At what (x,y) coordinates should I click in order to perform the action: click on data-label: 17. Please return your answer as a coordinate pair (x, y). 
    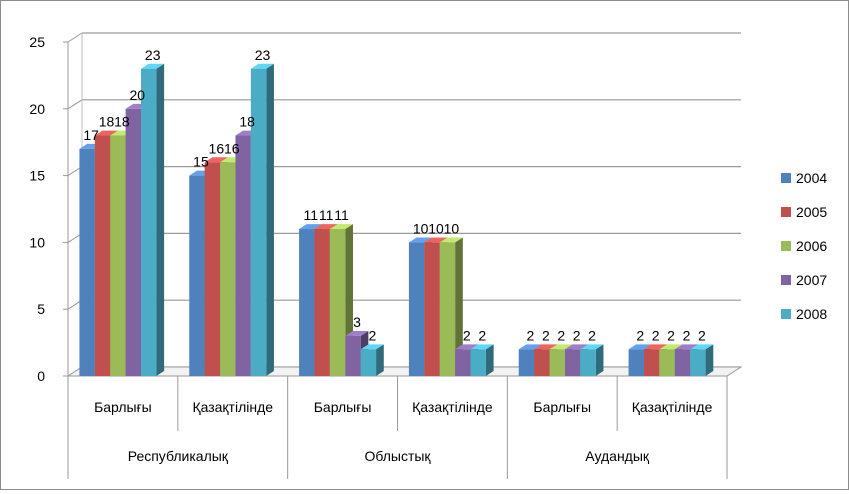
    Looking at the image, I should click on (91, 135).